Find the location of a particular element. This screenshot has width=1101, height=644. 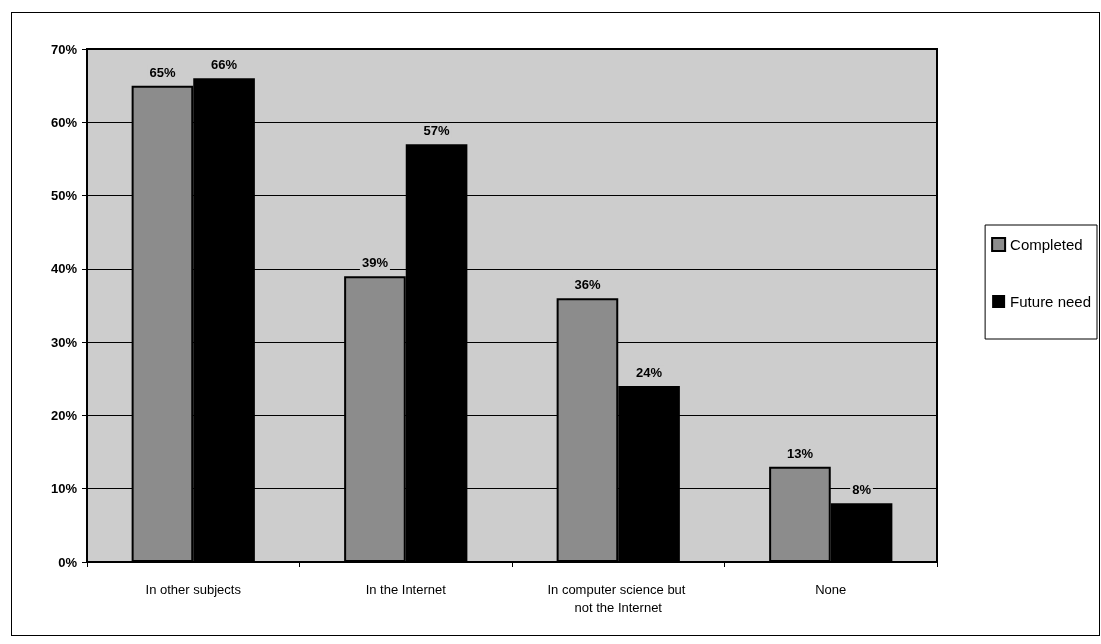

legend-label: Completed is located at coordinates (1046, 244).